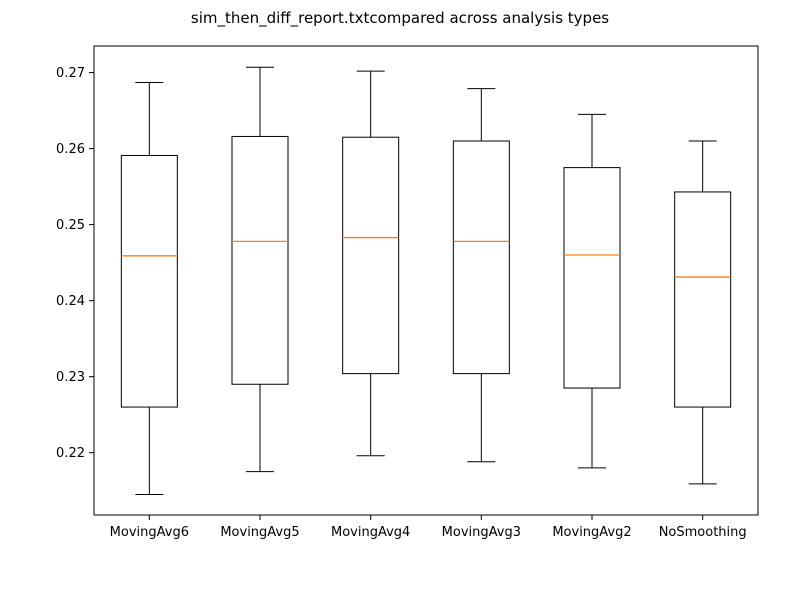 This screenshot has width=800, height=600. I want to click on x-tick-label: MovingAvg3, so click(481, 532).